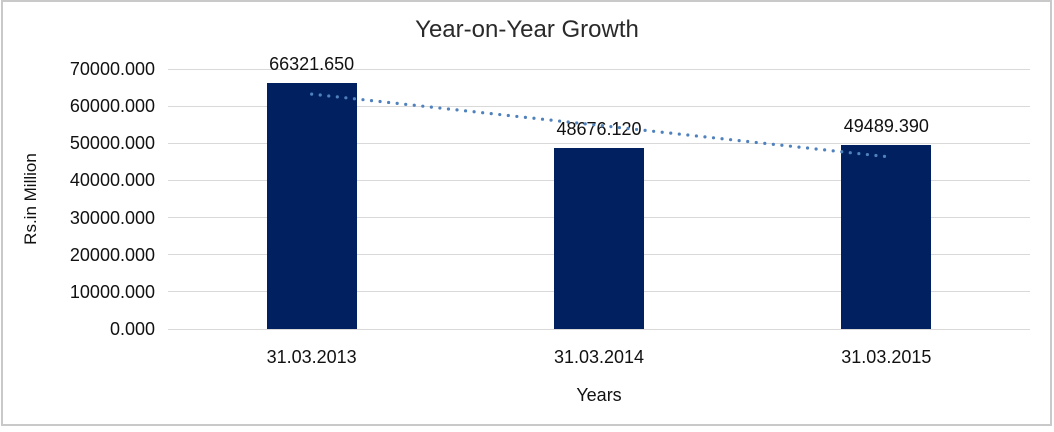  Describe the element at coordinates (886, 357) in the screenshot. I see `x-tick-label: 31.03.2015` at that location.